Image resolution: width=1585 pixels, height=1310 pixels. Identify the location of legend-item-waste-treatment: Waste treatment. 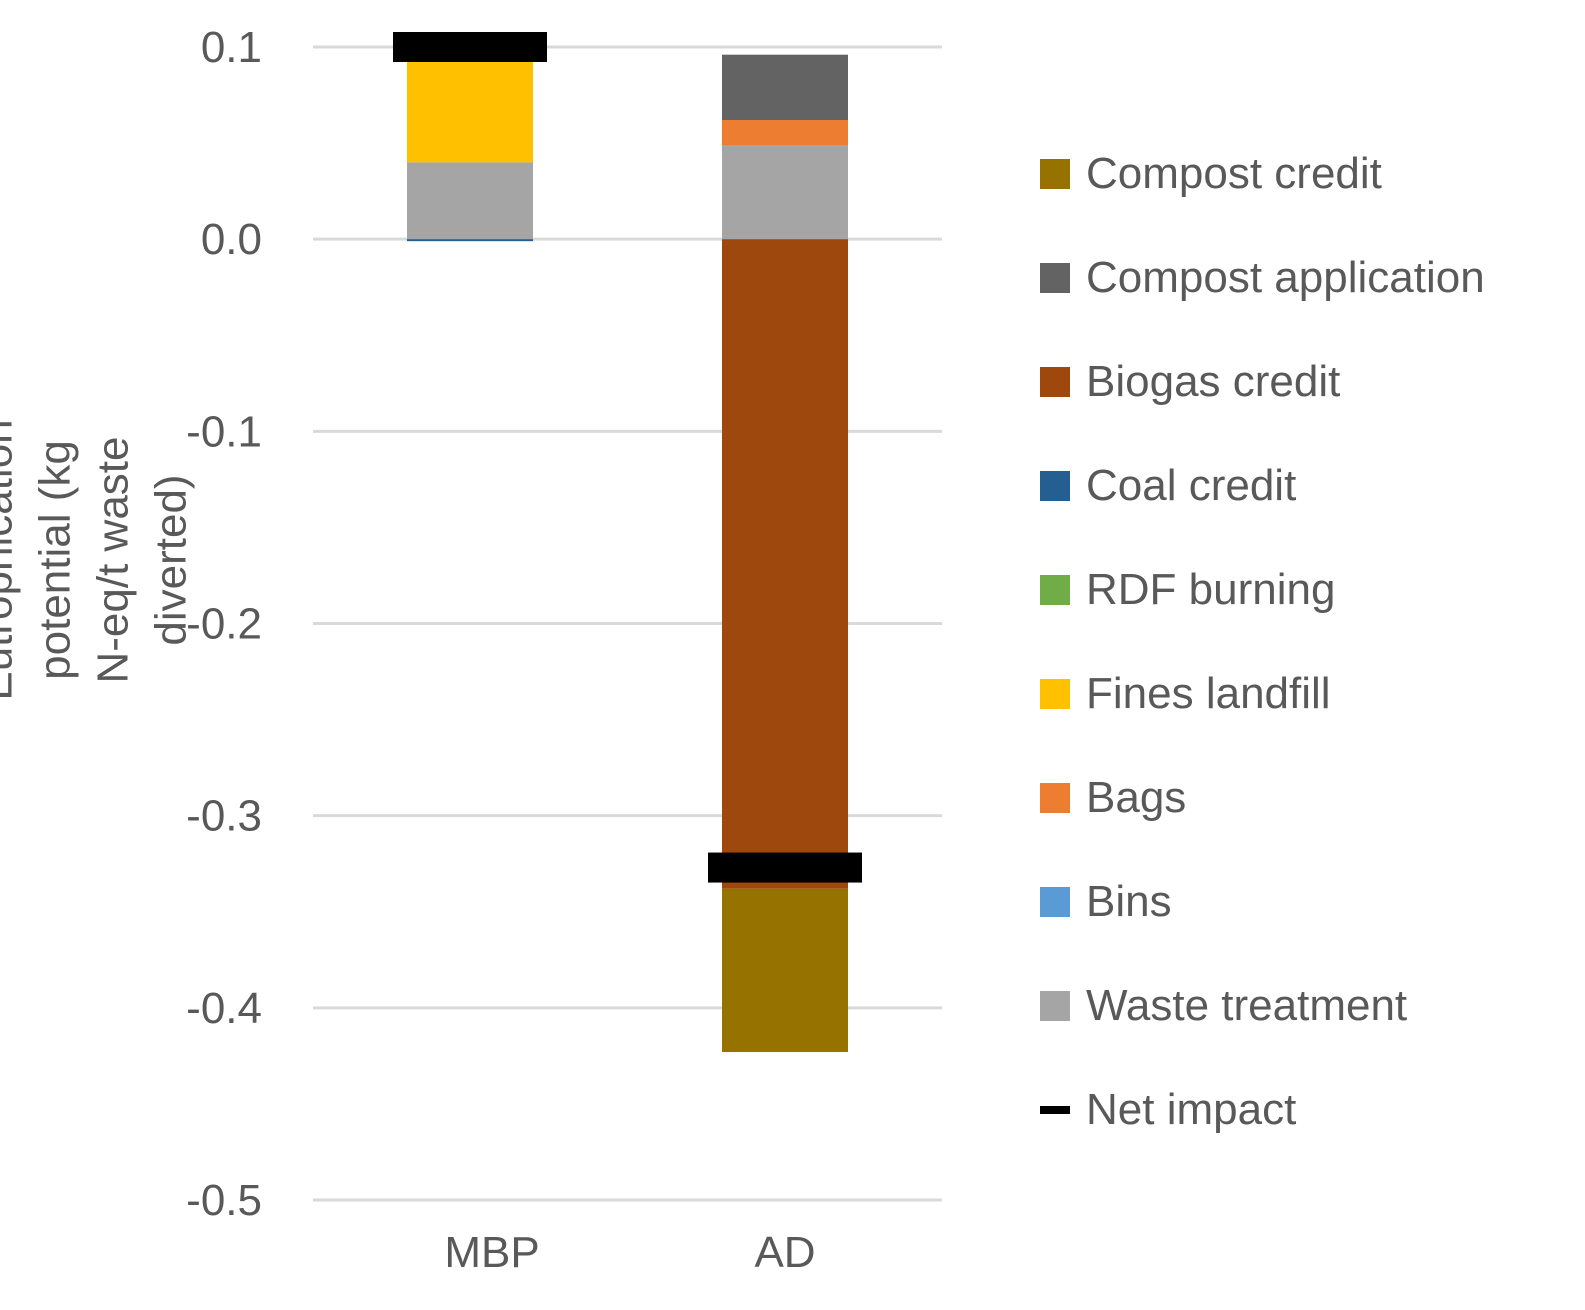
(1310, 1006).